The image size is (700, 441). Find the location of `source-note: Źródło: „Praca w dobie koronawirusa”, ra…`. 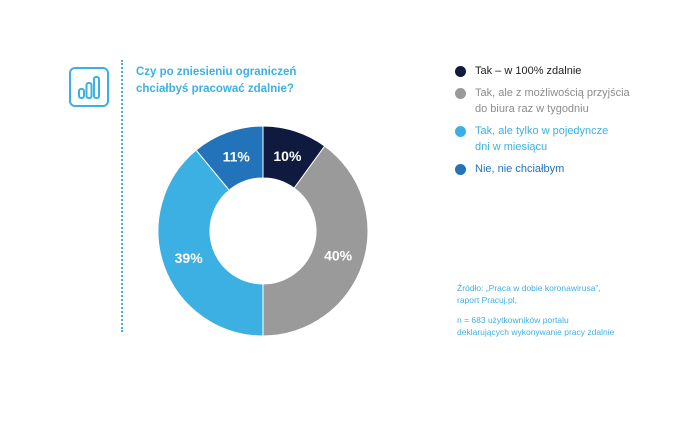

source-note: Źródło: „Praca w dobie koronawirusa”, ra… is located at coordinates (557, 310).